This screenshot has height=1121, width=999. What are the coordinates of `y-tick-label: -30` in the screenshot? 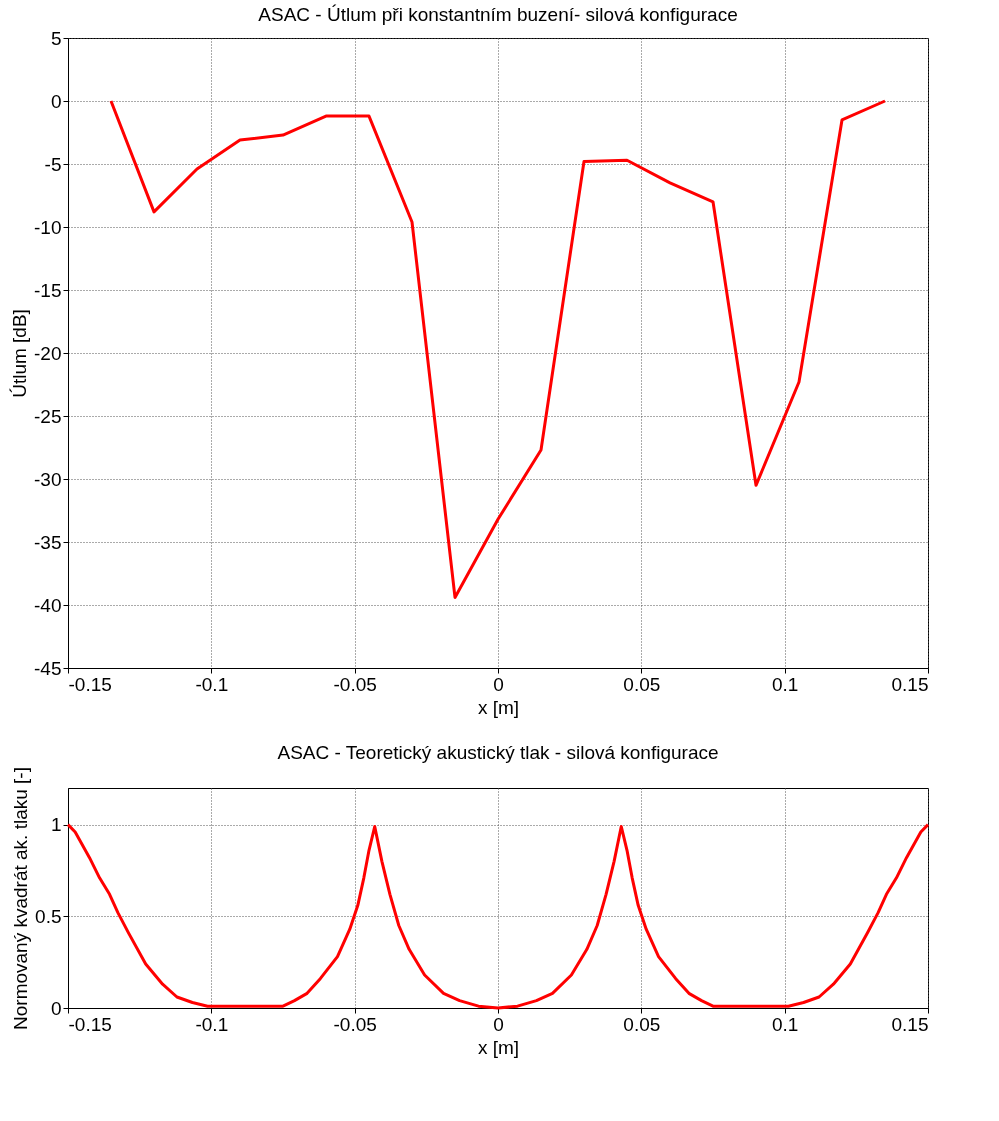 It's located at (48, 479).